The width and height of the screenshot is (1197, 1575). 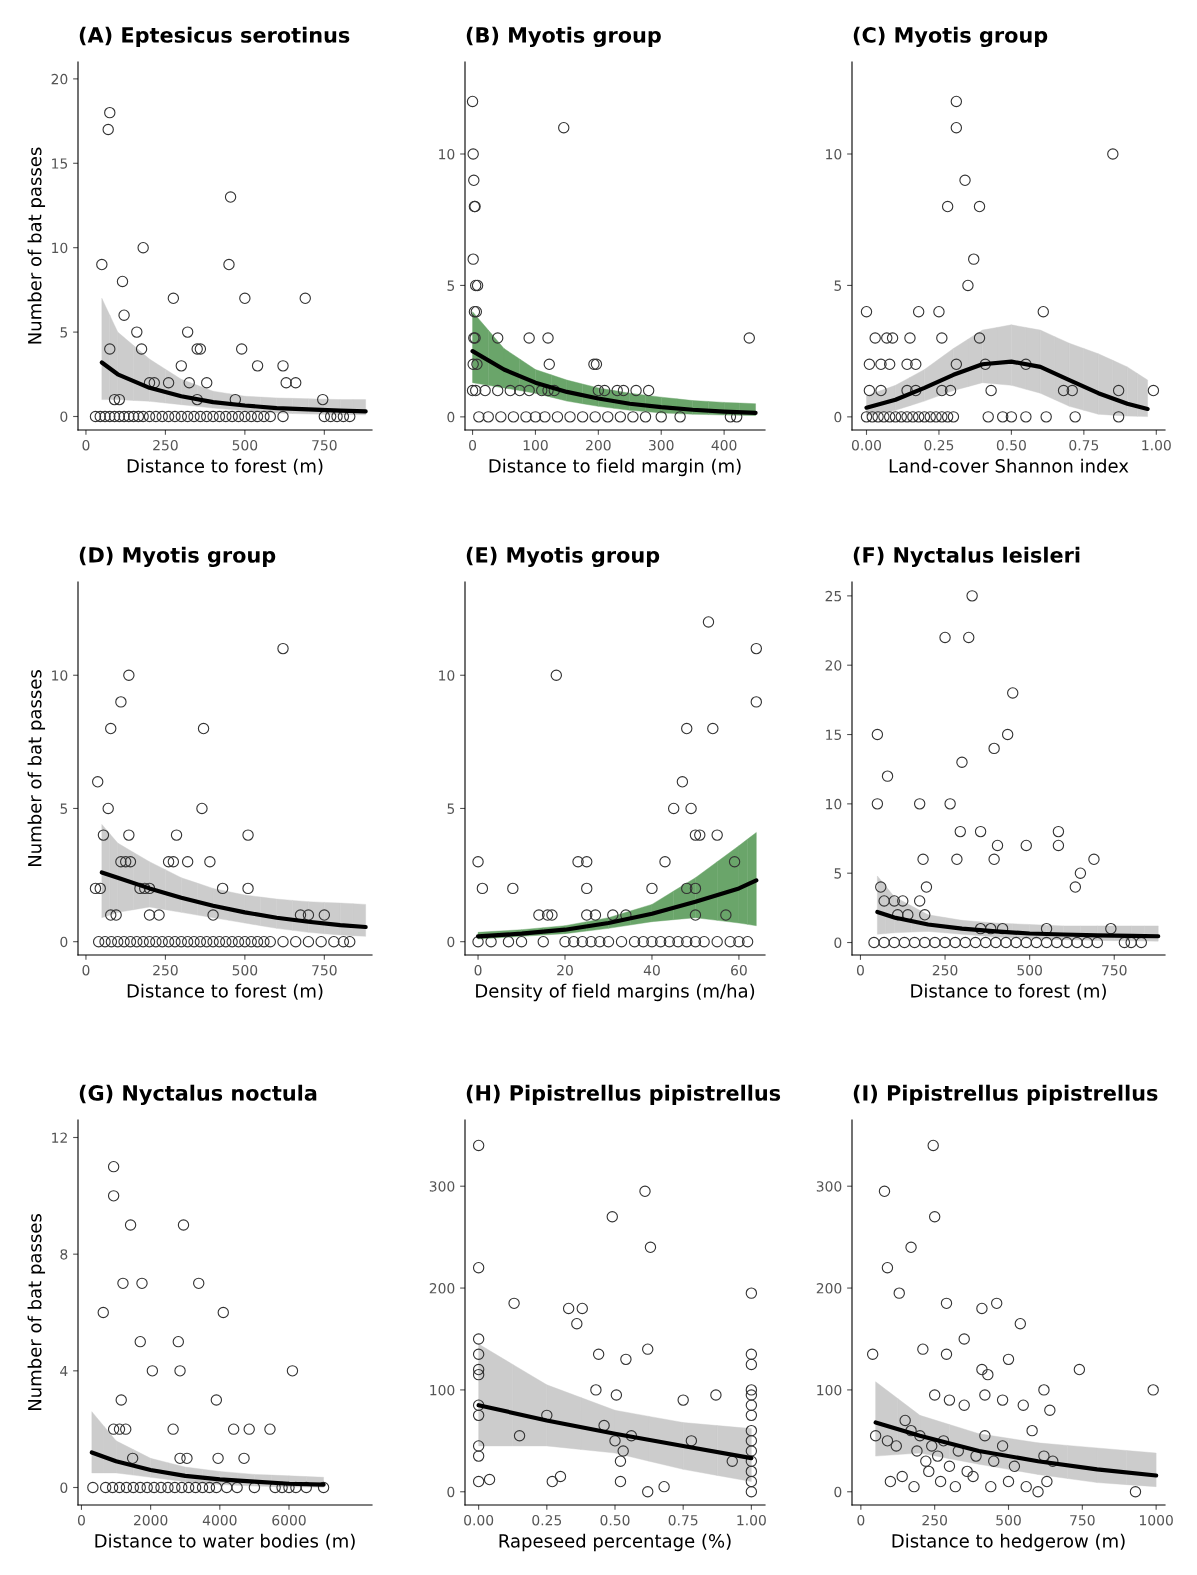 What do you see at coordinates (1156, 1520) in the screenshot?
I see `x-tick-label: 1000` at bounding box center [1156, 1520].